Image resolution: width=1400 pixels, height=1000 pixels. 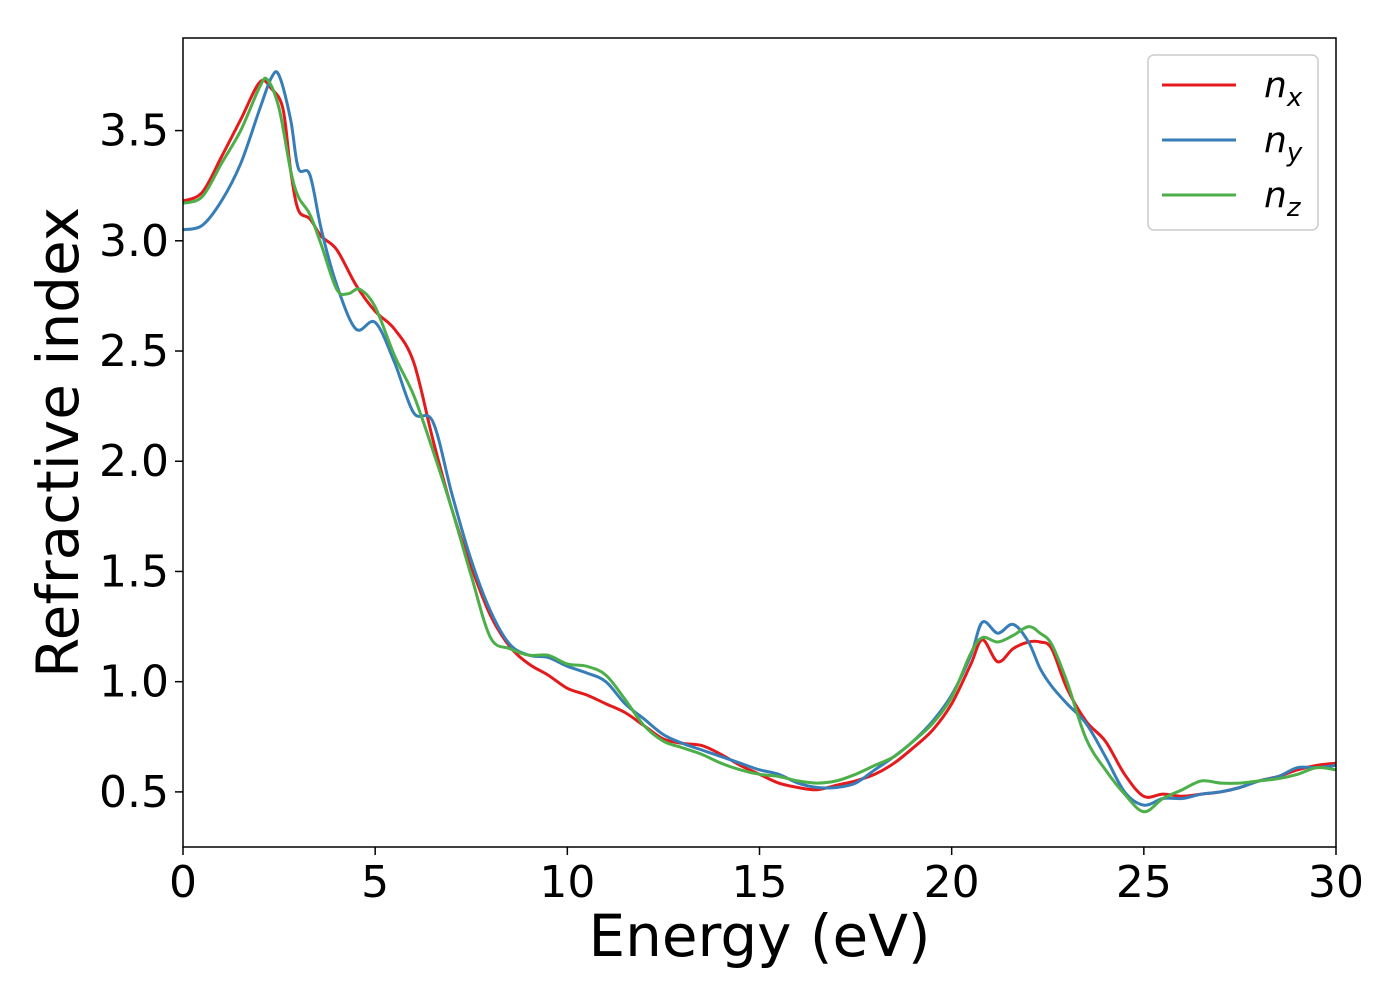 I want to click on legend: nx ny nz, so click(x=1233, y=142).